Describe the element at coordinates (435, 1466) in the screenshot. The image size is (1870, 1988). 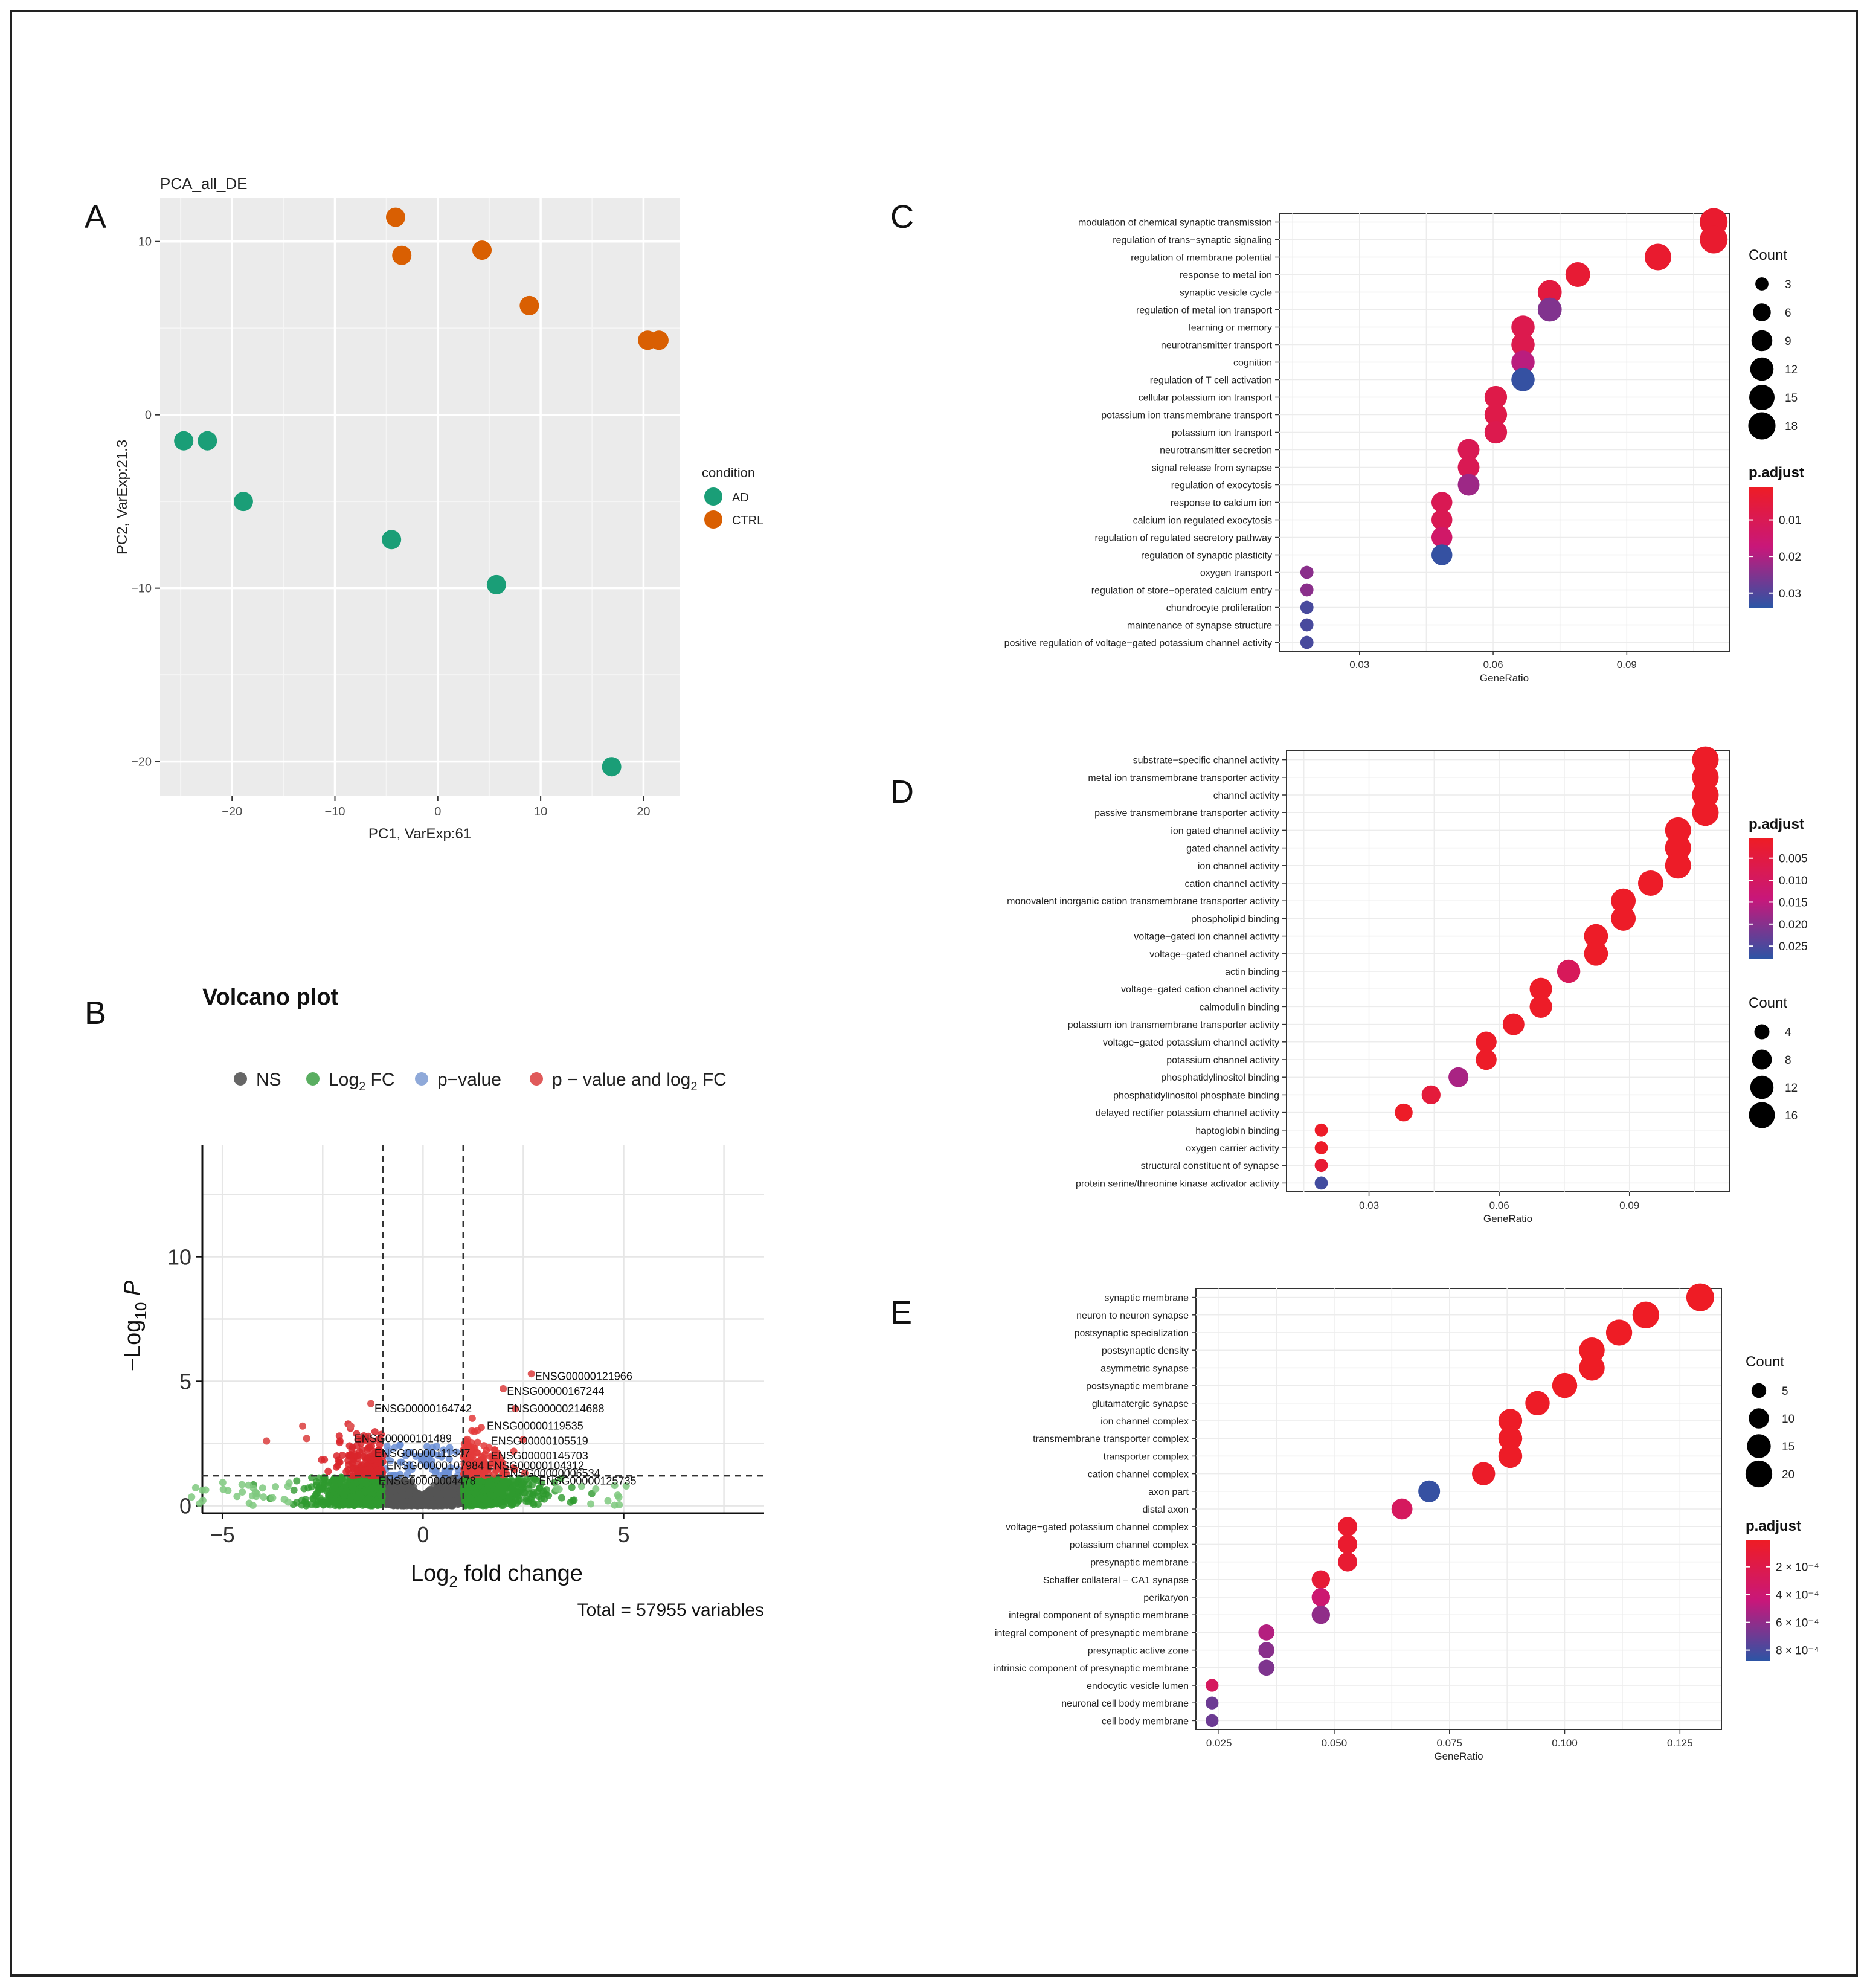
I see `volcano-gene-label: ENSG00000107984` at that location.